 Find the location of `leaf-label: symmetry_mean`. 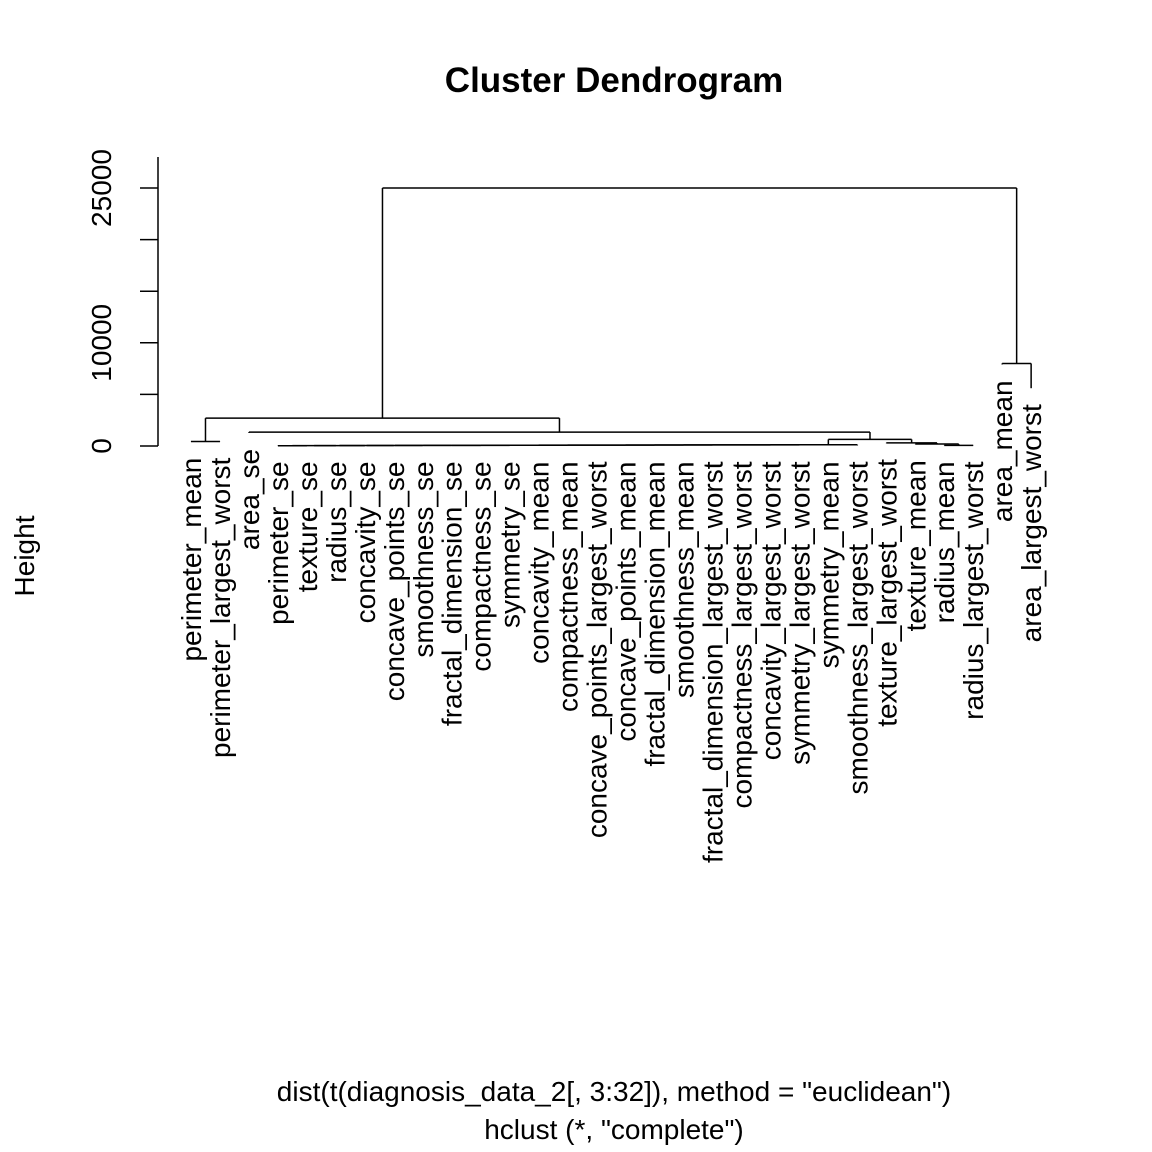

leaf-label: symmetry_mean is located at coordinates (828, 564).